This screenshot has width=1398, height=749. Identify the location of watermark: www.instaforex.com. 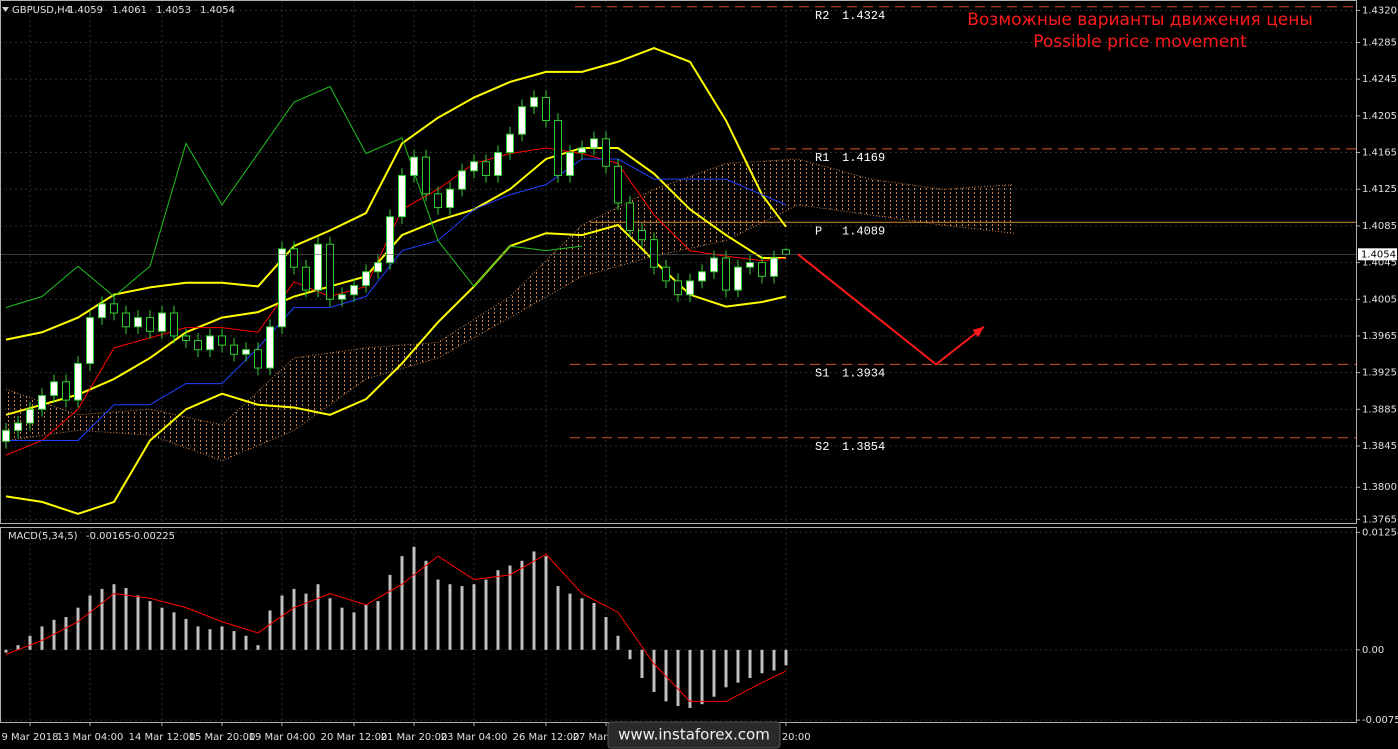
(694, 735).